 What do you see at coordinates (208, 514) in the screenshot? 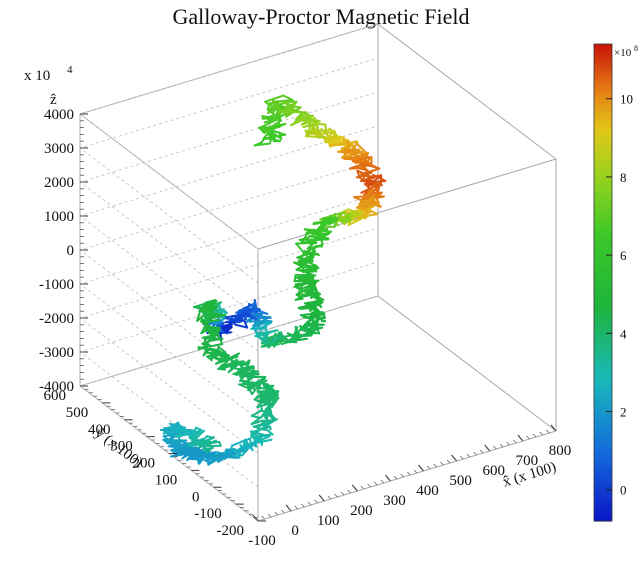
I see `y-tick-label: -100` at bounding box center [208, 514].